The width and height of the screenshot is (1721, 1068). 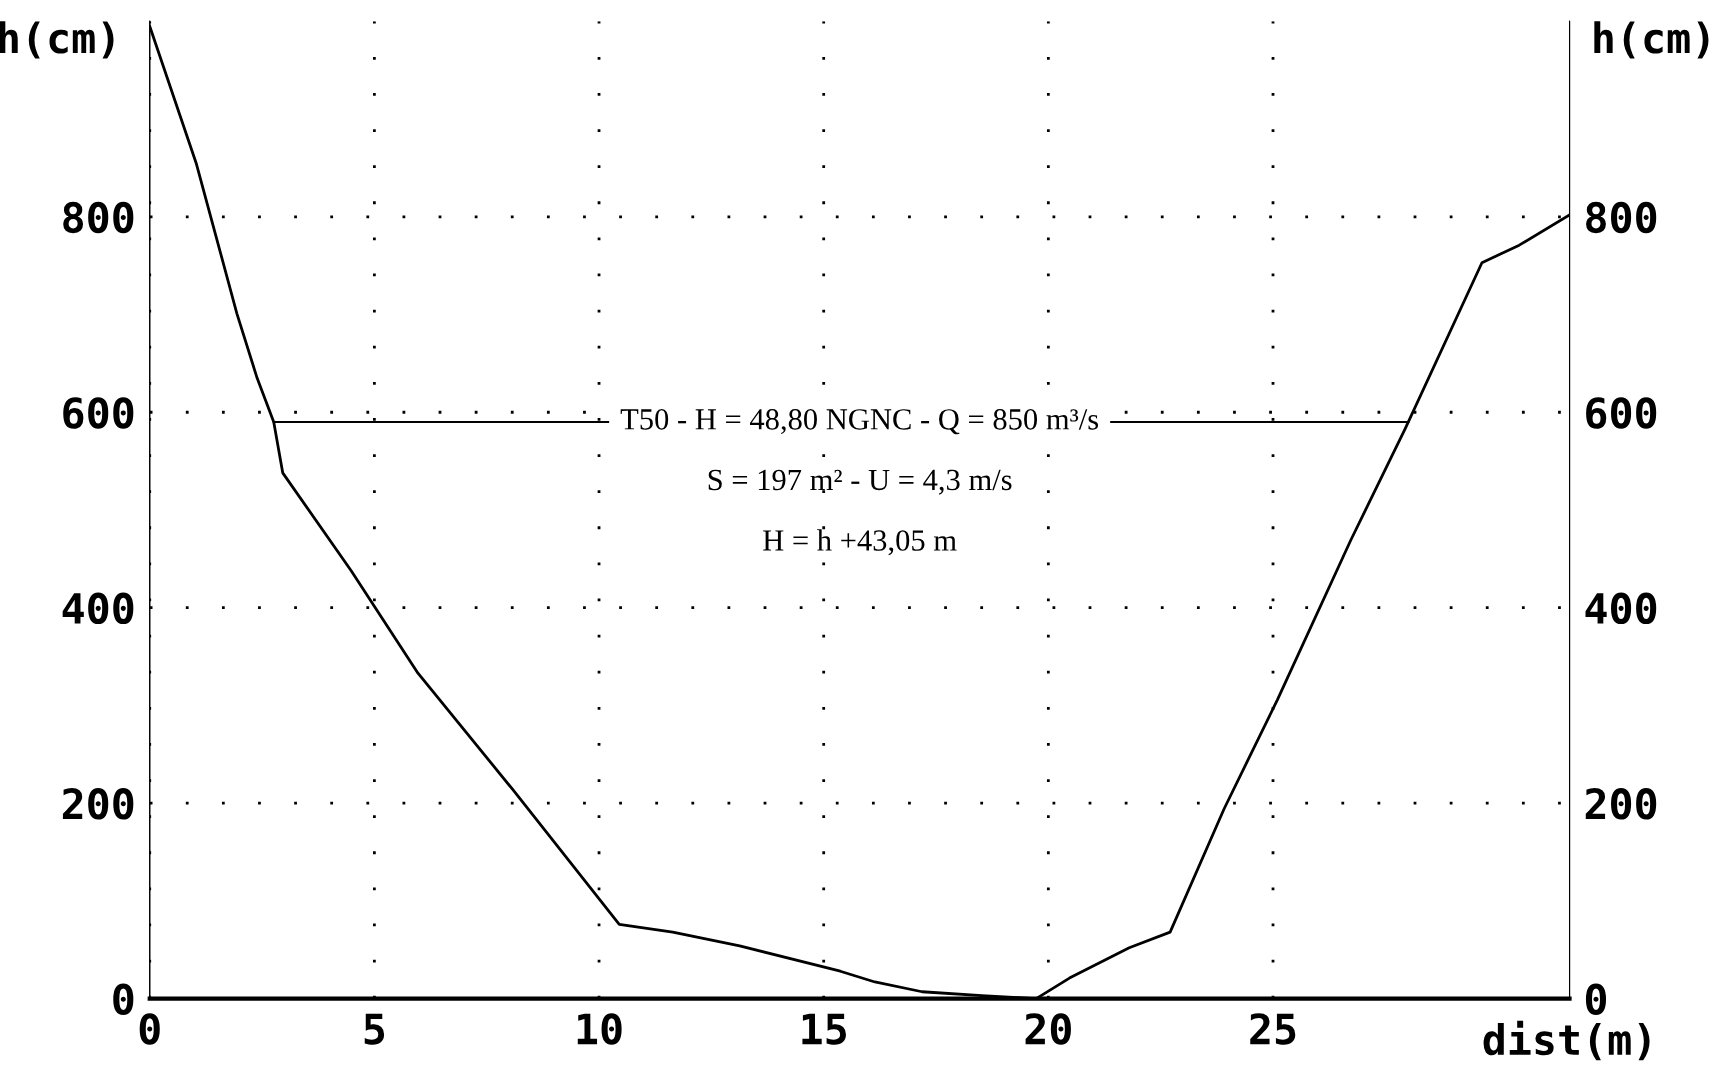 What do you see at coordinates (123, 999) in the screenshot?
I see `y-tick-label: 0` at bounding box center [123, 999].